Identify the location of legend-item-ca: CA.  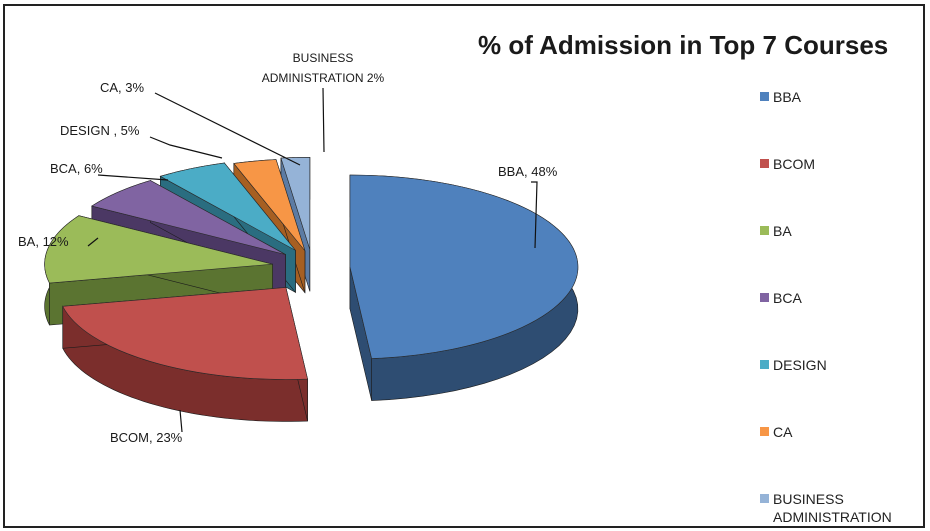
(836, 432).